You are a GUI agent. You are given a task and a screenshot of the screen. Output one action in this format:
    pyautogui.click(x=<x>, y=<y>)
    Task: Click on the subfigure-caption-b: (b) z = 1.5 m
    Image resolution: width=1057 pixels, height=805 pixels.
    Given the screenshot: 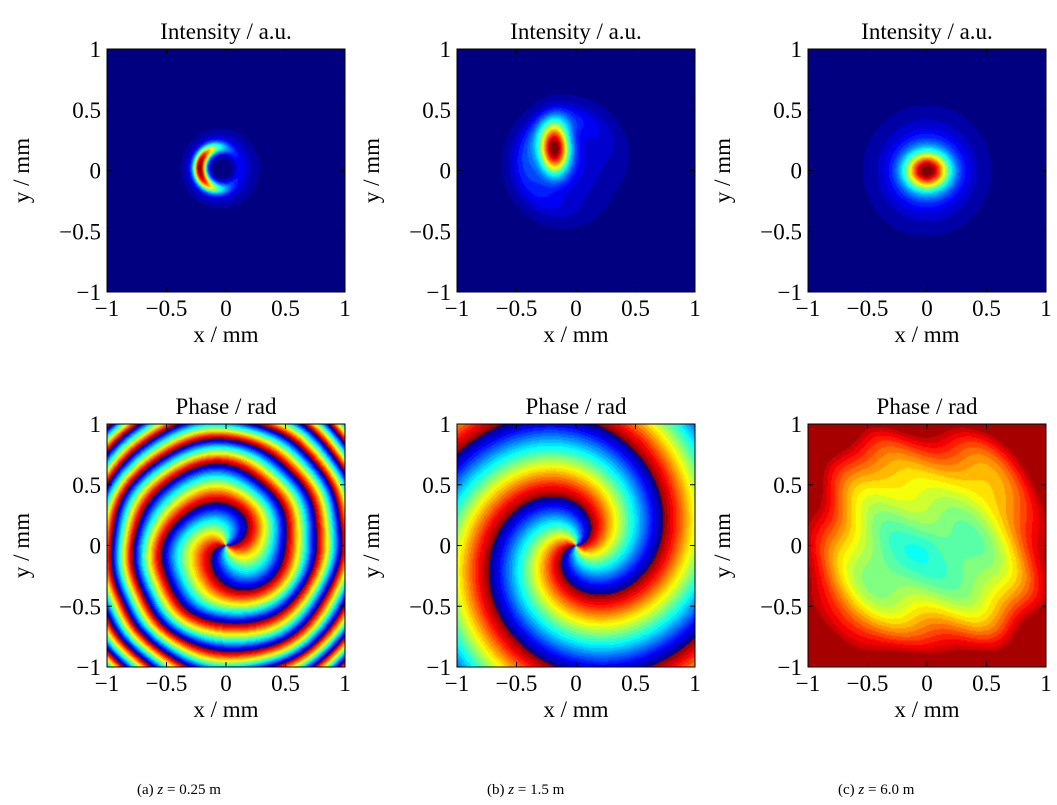 What is the action you would take?
    pyautogui.click(x=526, y=790)
    